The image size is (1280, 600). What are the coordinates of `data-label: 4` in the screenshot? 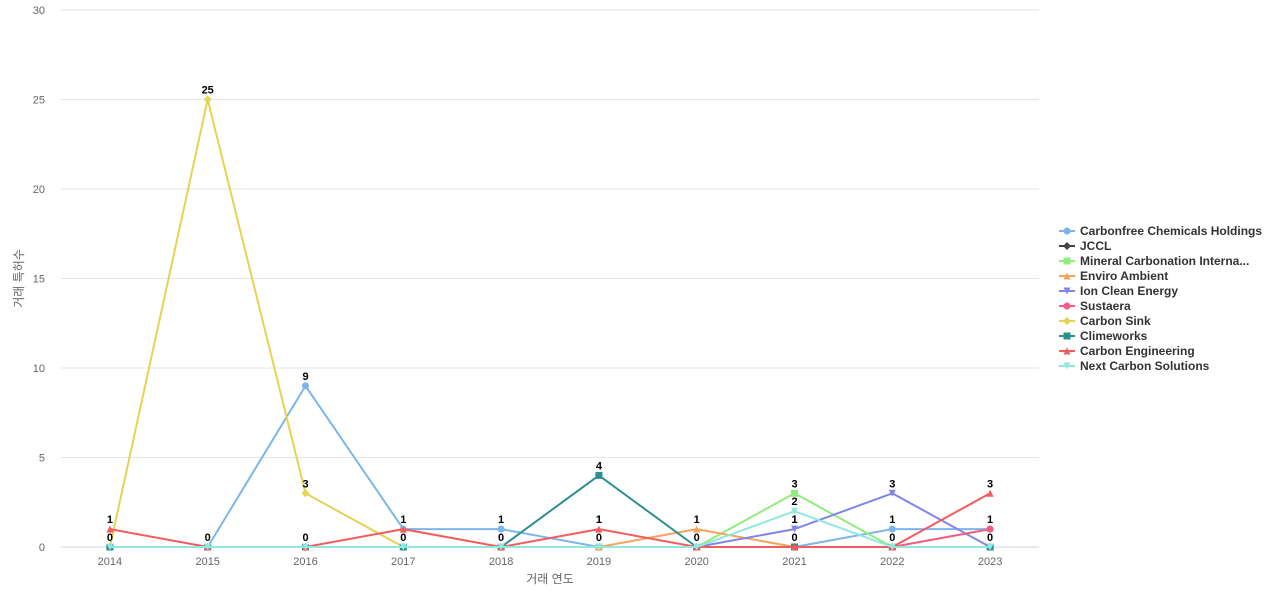 It's located at (599, 466).